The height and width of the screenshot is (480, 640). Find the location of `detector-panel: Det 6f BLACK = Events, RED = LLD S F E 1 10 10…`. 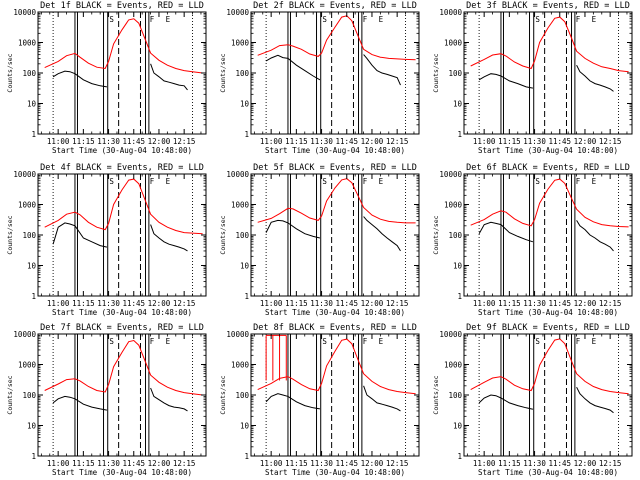

detector-panel: Det 6f BLACK = Events, RED = LLD S F E 1 10 10… is located at coordinates (532, 240).